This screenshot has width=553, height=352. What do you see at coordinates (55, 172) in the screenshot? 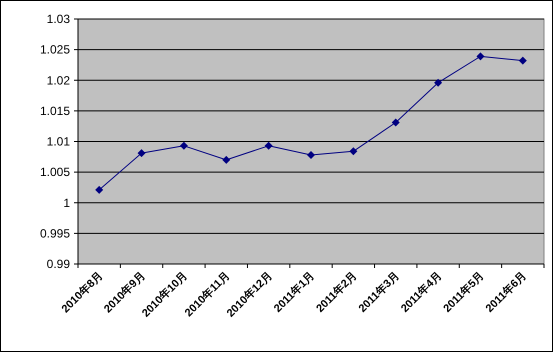
I see `y-tick-label: 1.005` at bounding box center [55, 172].